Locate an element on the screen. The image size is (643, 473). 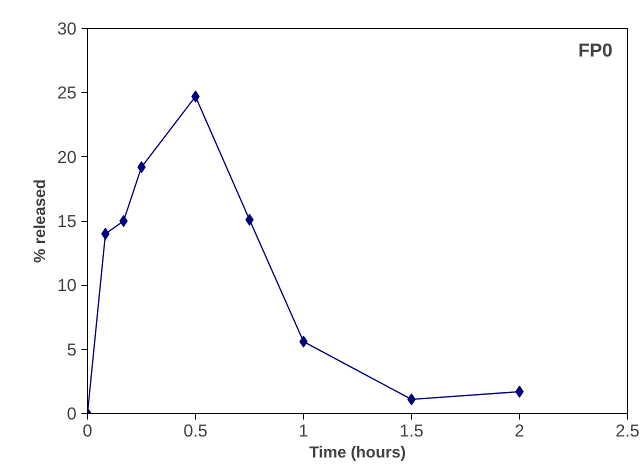
y-tick-label: 25 is located at coordinates (67, 92).